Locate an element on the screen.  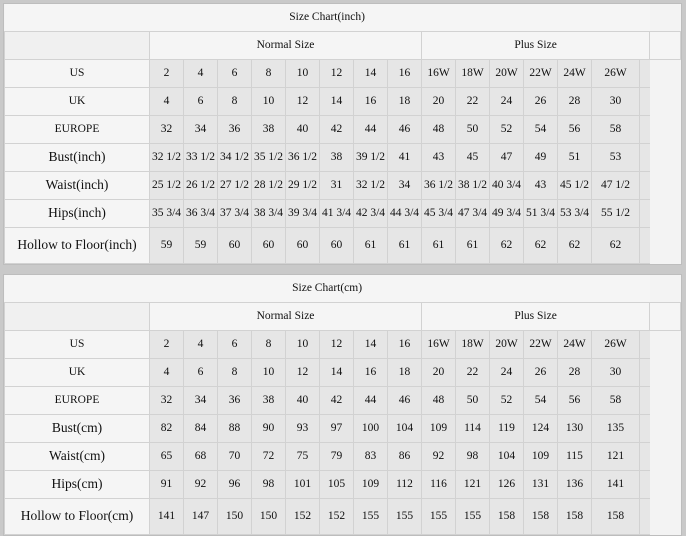
table-cell: 130 is located at coordinates (574, 428).